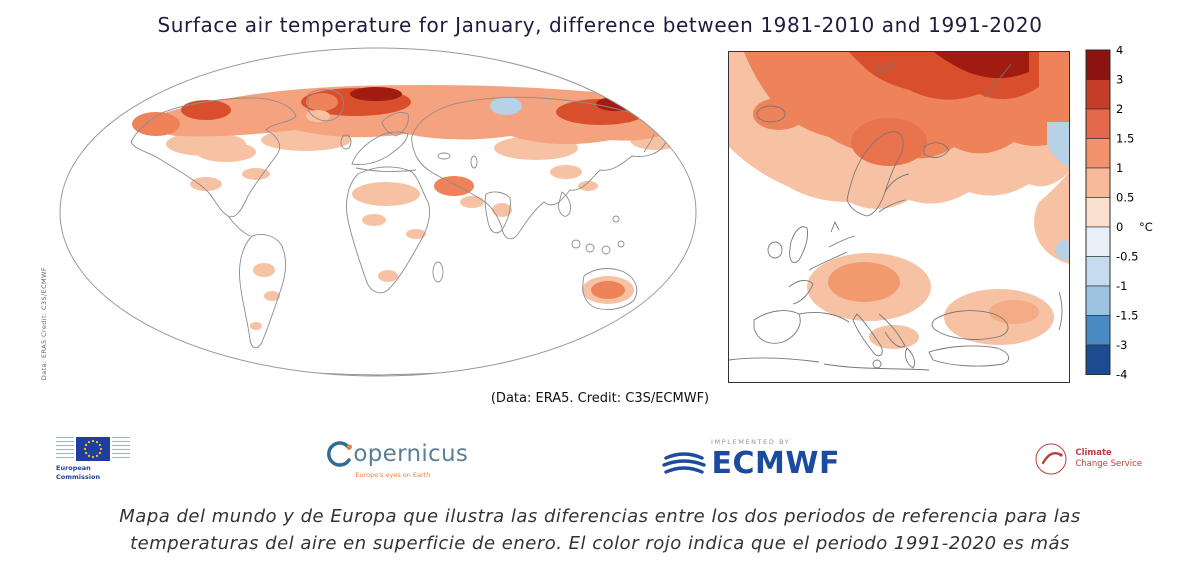 The height and width of the screenshot is (582, 1200). I want to click on eu-flag-icon, so click(93, 449).